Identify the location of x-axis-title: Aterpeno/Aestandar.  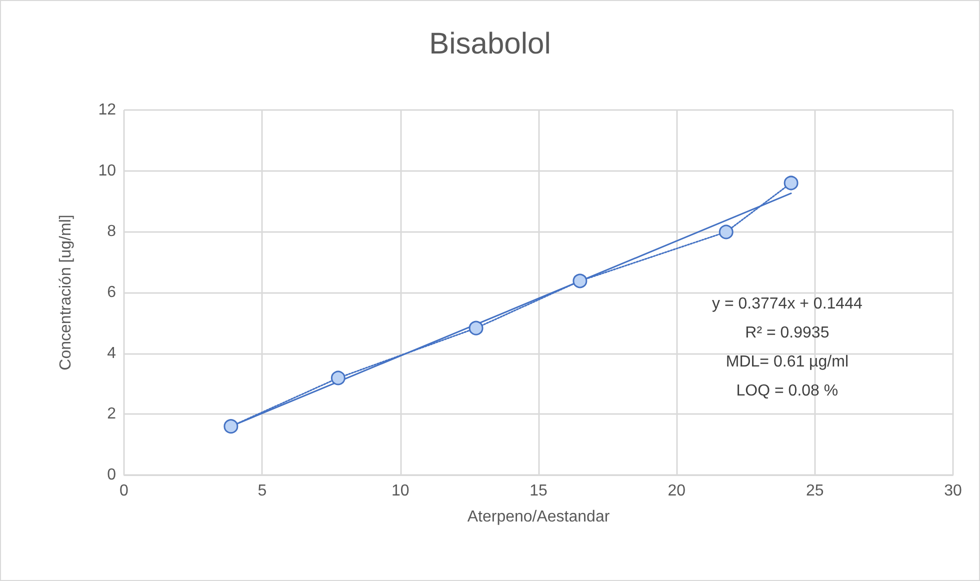
(538, 517).